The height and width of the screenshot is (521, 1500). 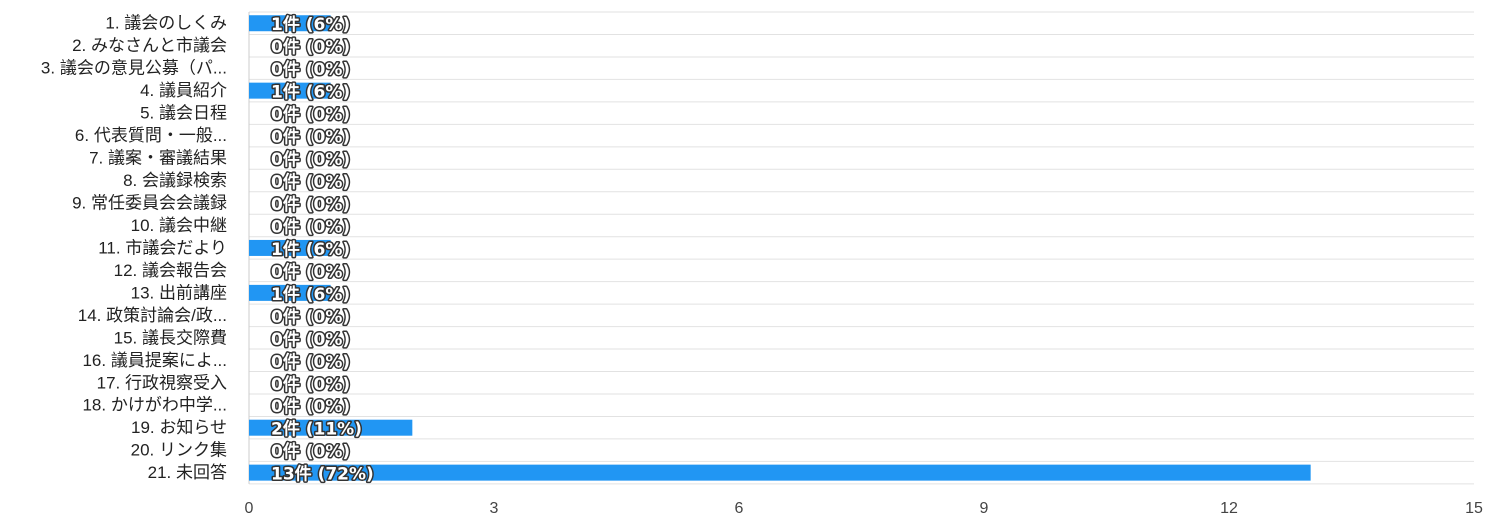 I want to click on x-axis-ticks: 0 3 6 9 12 15, so click(x=864, y=508).